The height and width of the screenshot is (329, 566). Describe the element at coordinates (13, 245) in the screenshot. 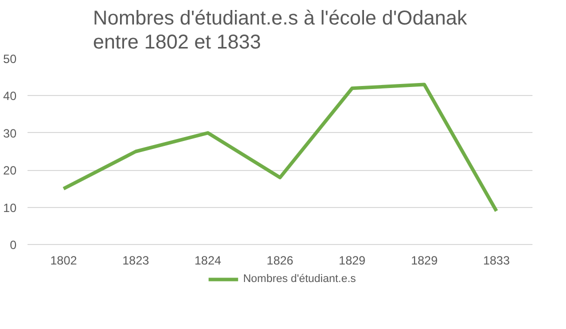

I see `y-tick-label: 0` at that location.